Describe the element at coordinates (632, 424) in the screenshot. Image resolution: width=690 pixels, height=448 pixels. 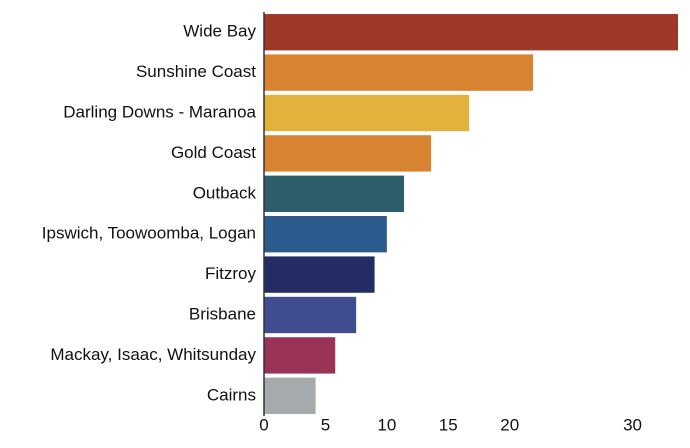
I see `x-tick-label: 30` at that location.